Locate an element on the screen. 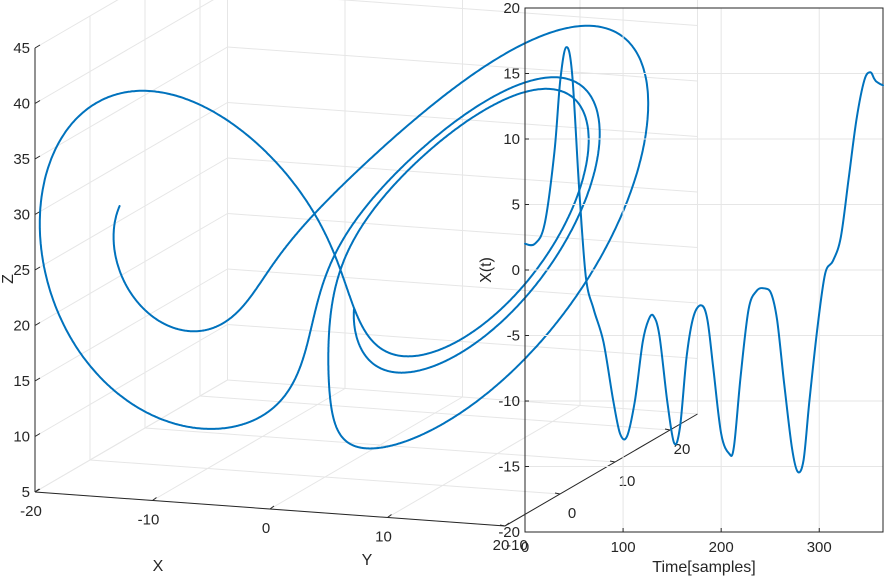  lorenz-3d-x-tick-label: 0 is located at coordinates (266, 528).